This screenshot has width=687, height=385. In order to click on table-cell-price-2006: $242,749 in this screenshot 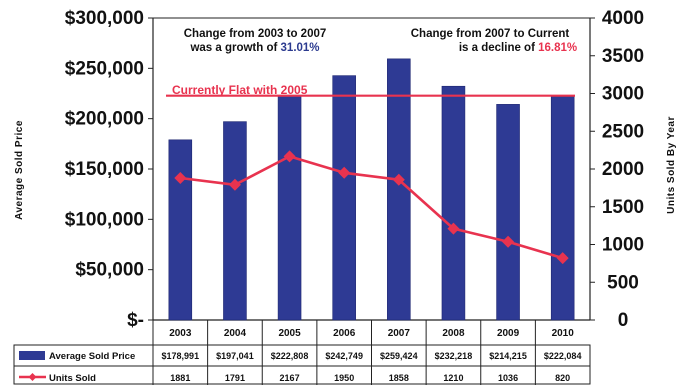, I will do `click(344, 356)`.